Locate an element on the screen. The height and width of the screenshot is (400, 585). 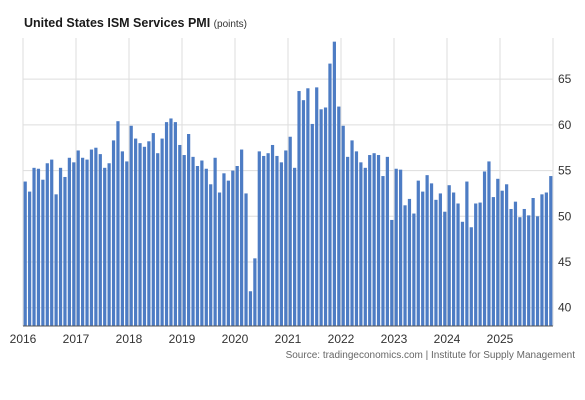
x-axis-labels: 2016 2017 2018 2019 2020 2021 2022 2023 2024 2025 is located at coordinates (262, 339).